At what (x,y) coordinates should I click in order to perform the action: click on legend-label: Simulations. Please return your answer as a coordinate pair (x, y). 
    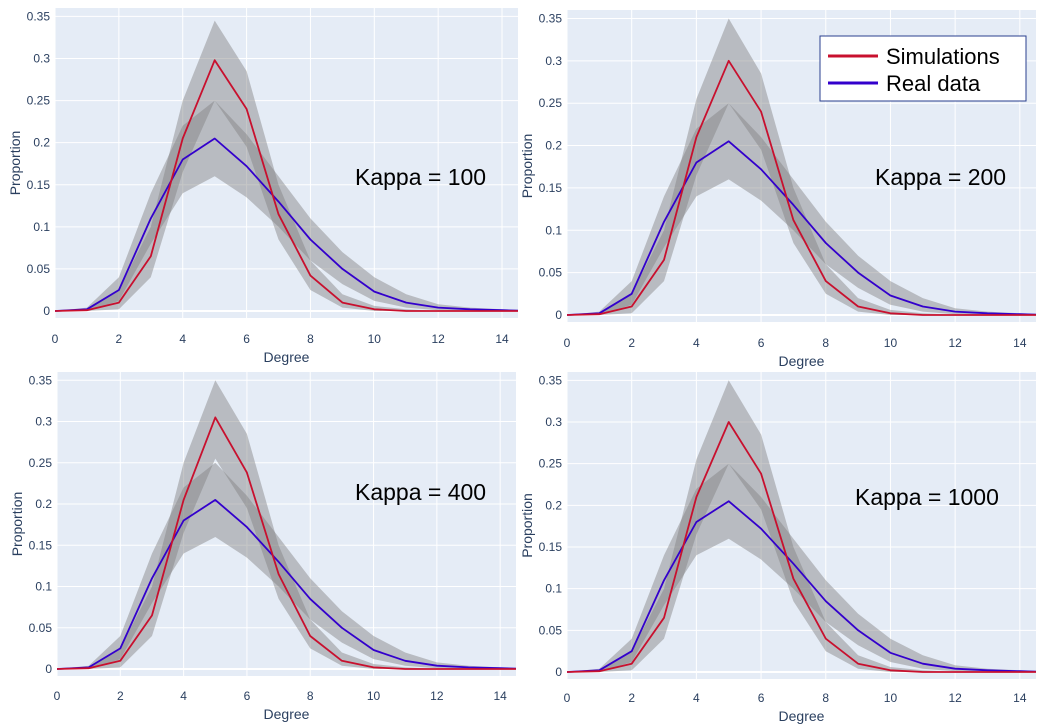
    Looking at the image, I should click on (943, 56).